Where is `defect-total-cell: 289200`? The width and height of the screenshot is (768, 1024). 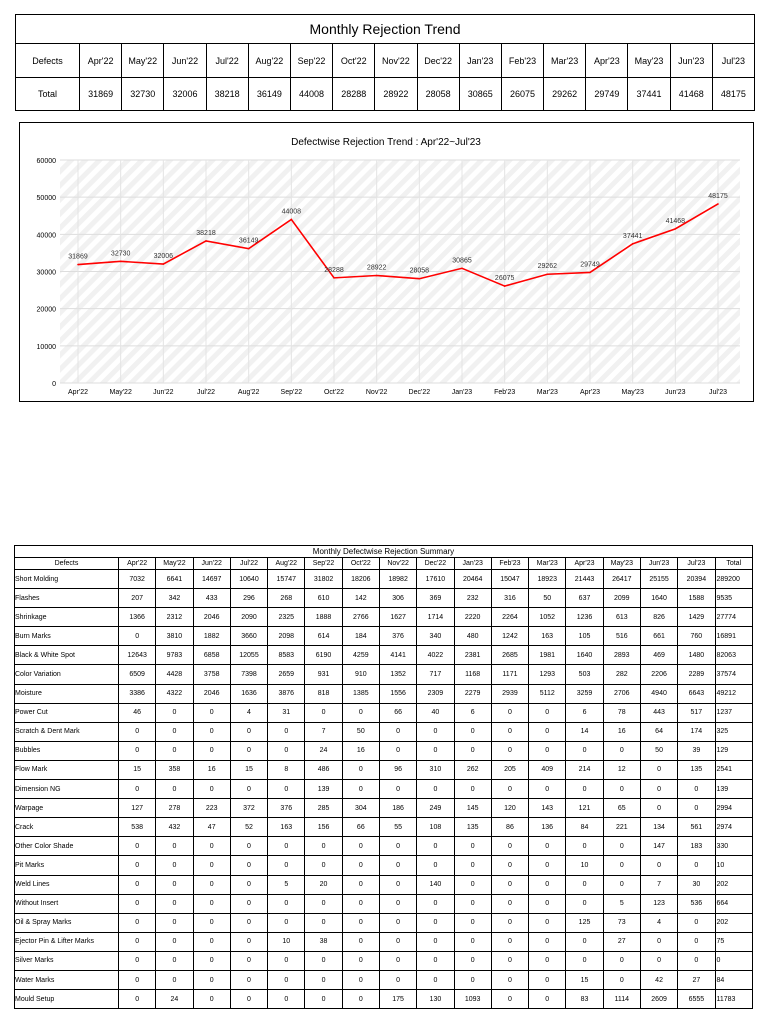 defect-total-cell: 289200 is located at coordinates (733, 579).